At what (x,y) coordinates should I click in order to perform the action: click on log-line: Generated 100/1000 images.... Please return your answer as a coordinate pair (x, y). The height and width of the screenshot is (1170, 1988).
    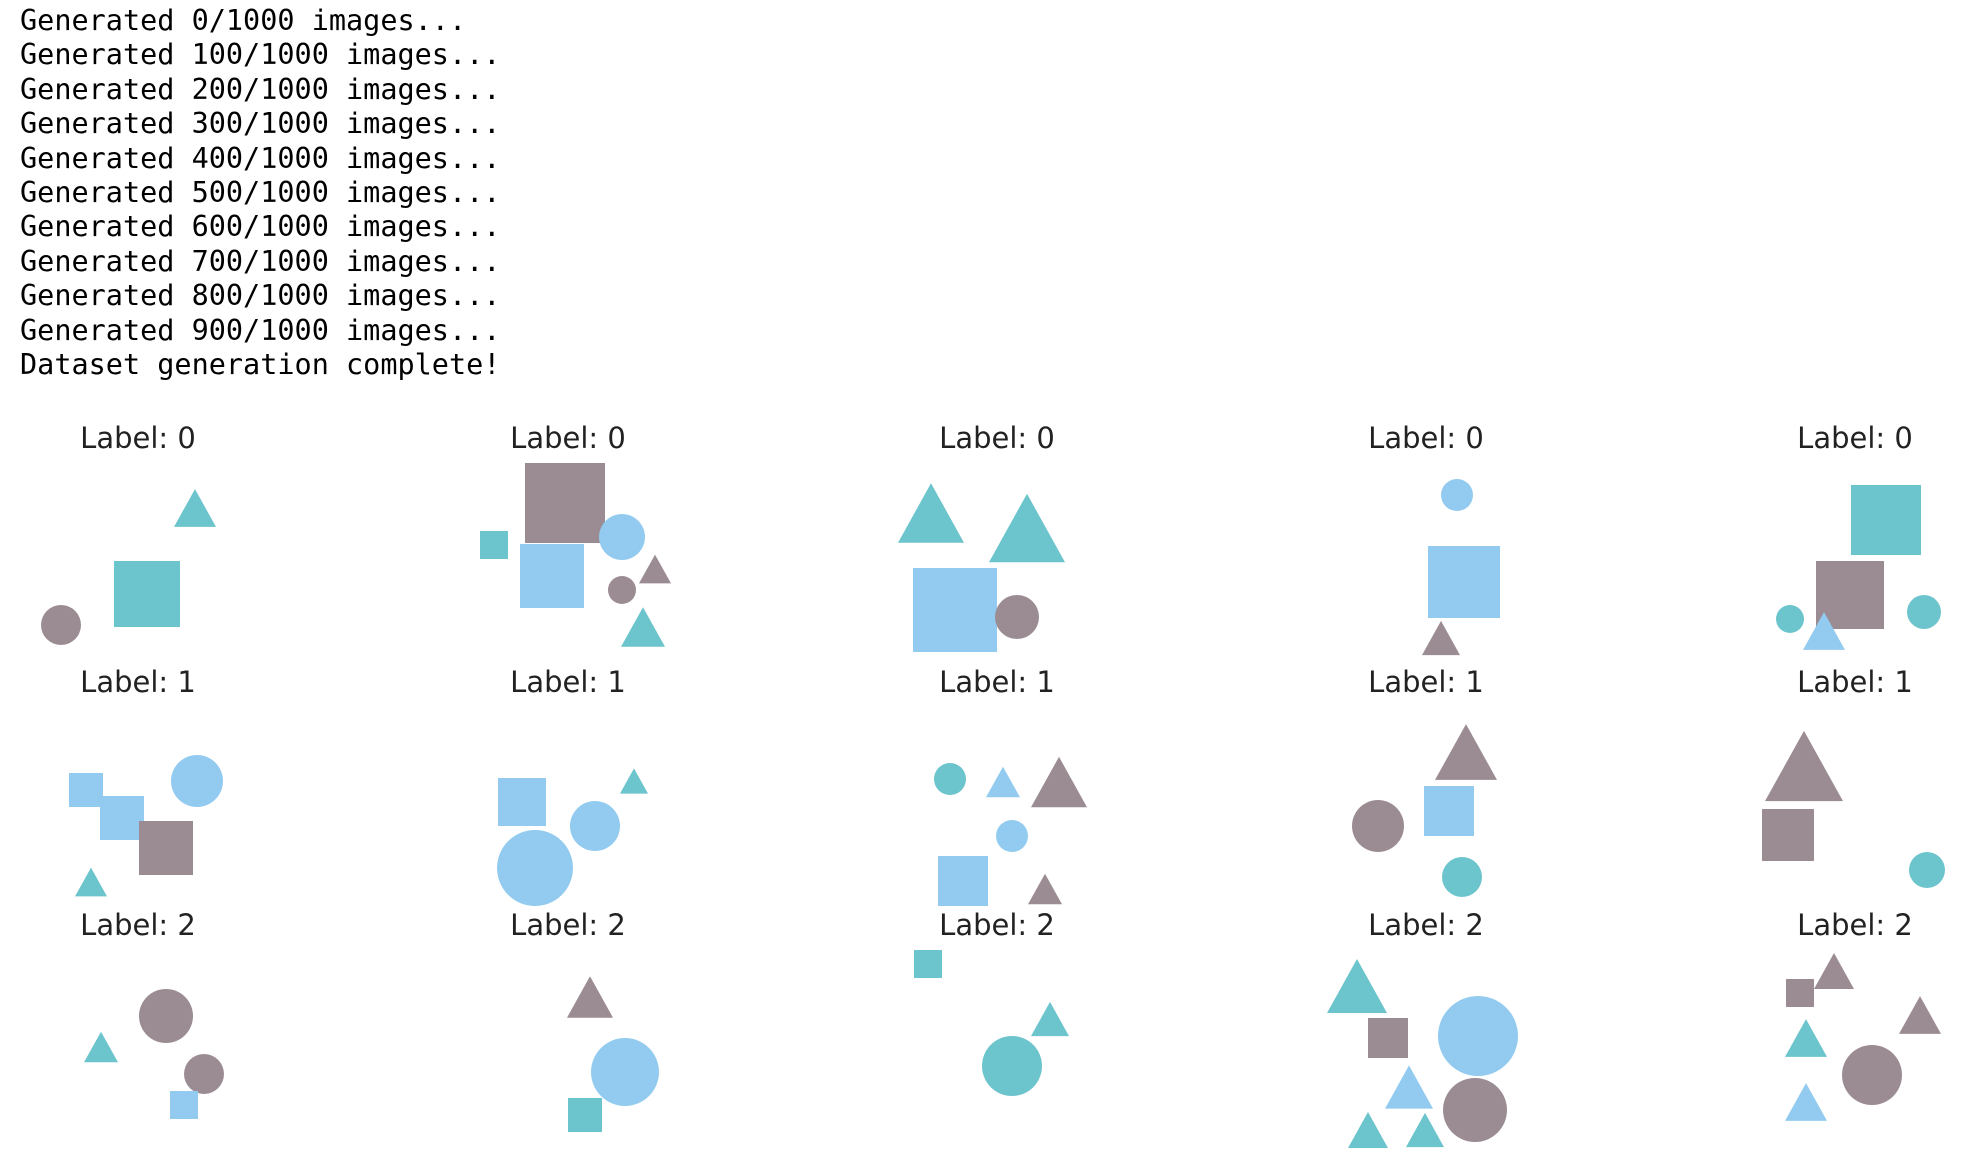
    Looking at the image, I should click on (260, 55).